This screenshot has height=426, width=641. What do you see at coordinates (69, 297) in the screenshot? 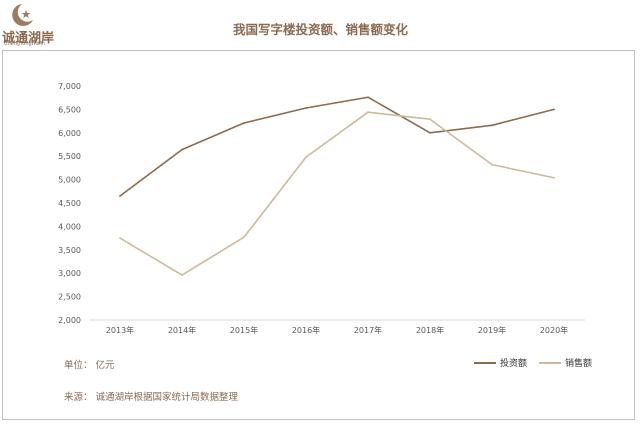
I see `y-tick-label: 2,500` at bounding box center [69, 297].